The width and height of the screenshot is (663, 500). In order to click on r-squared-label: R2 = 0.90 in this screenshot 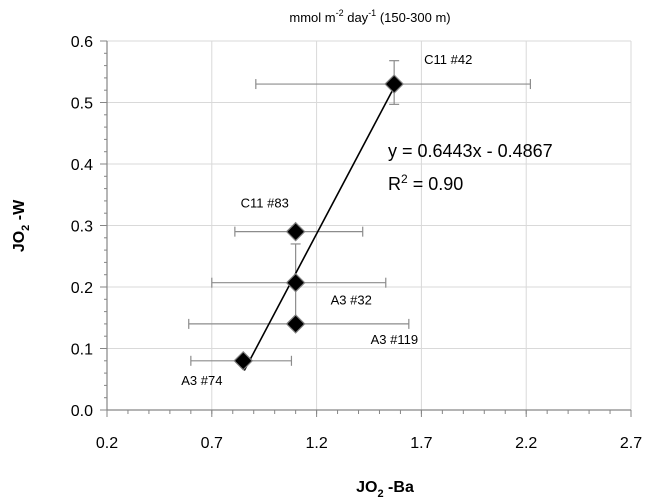, I will do `click(425, 183)`.